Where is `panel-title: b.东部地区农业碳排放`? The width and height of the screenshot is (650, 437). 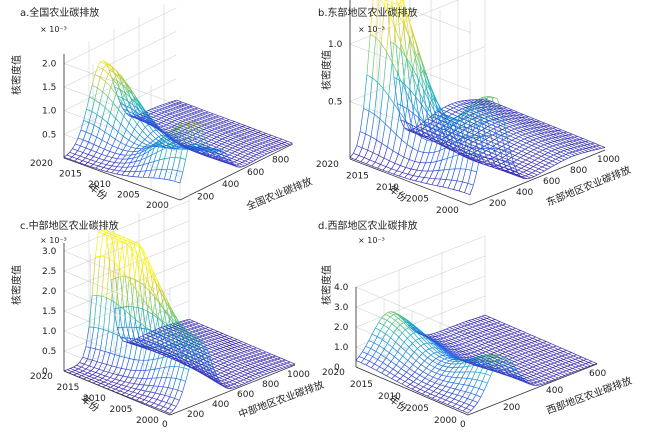 panel-title: b.东部地区农业碳排放 is located at coordinates (368, 12).